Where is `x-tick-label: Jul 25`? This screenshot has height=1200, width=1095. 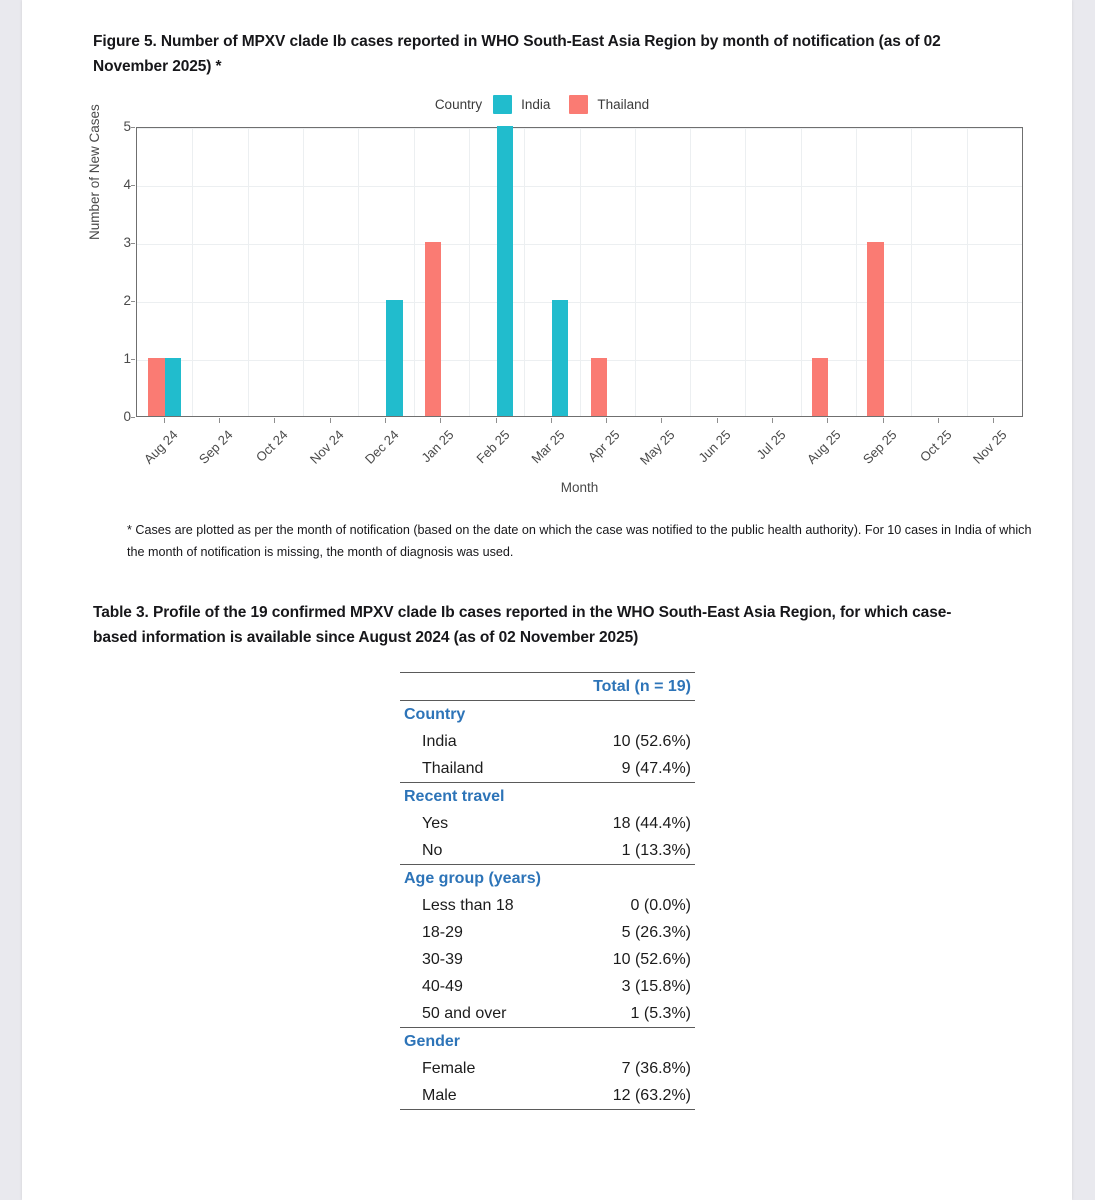
x-tick-label: Jul 25 is located at coordinates (771, 445).